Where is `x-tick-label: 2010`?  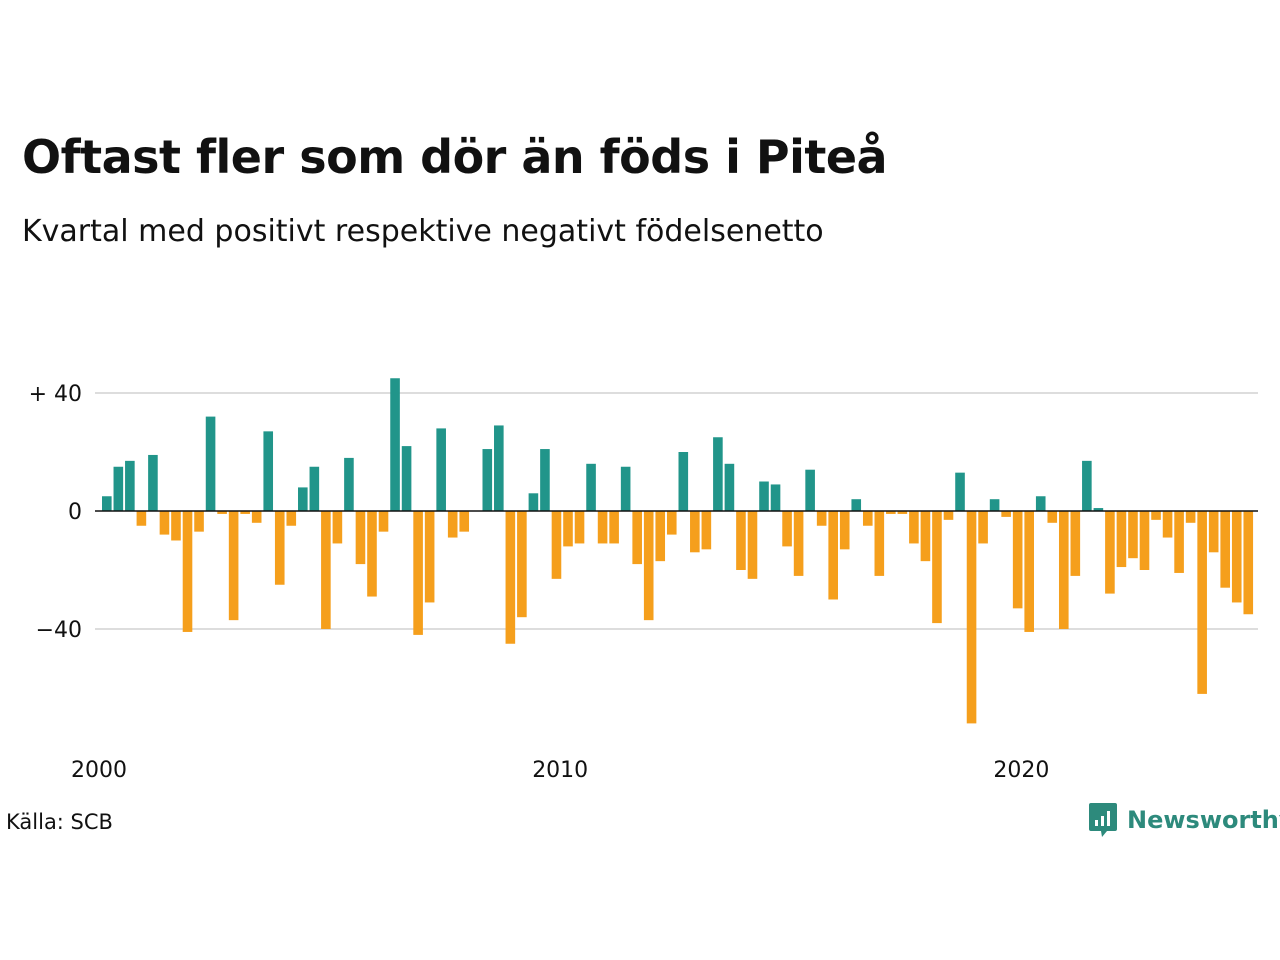
x-tick-label: 2010 is located at coordinates (560, 770).